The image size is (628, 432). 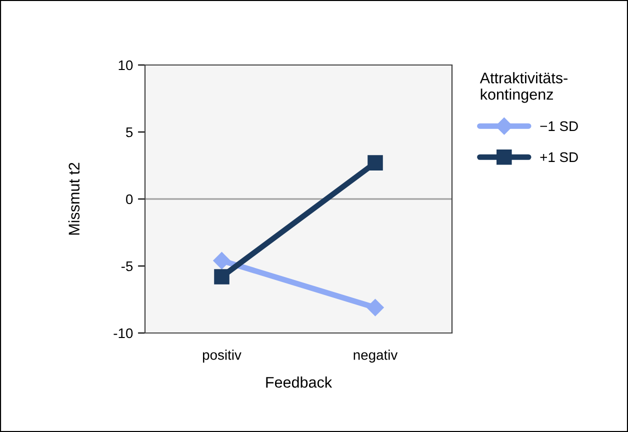 I want to click on y-tick-label: -10, so click(x=123, y=333).